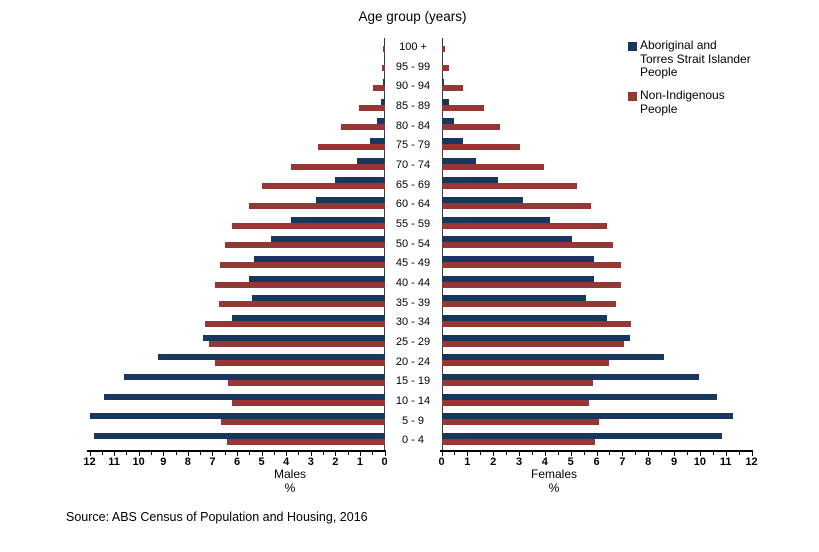 The height and width of the screenshot is (552, 819). I want to click on x-axis-tick-label: 12, so click(89, 462).